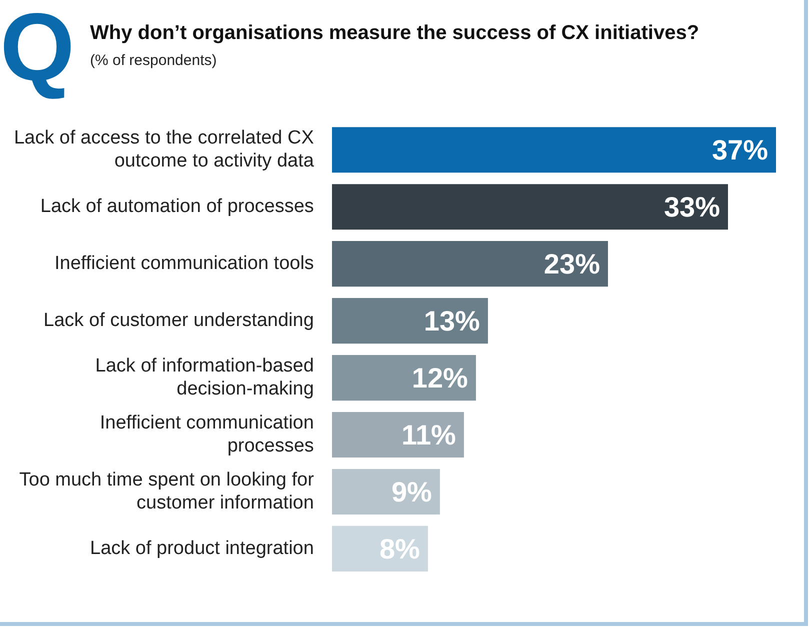 Image resolution: width=811 pixels, height=632 pixels. Describe the element at coordinates (153, 60) in the screenshot. I see `text: (% of respondents)` at that location.